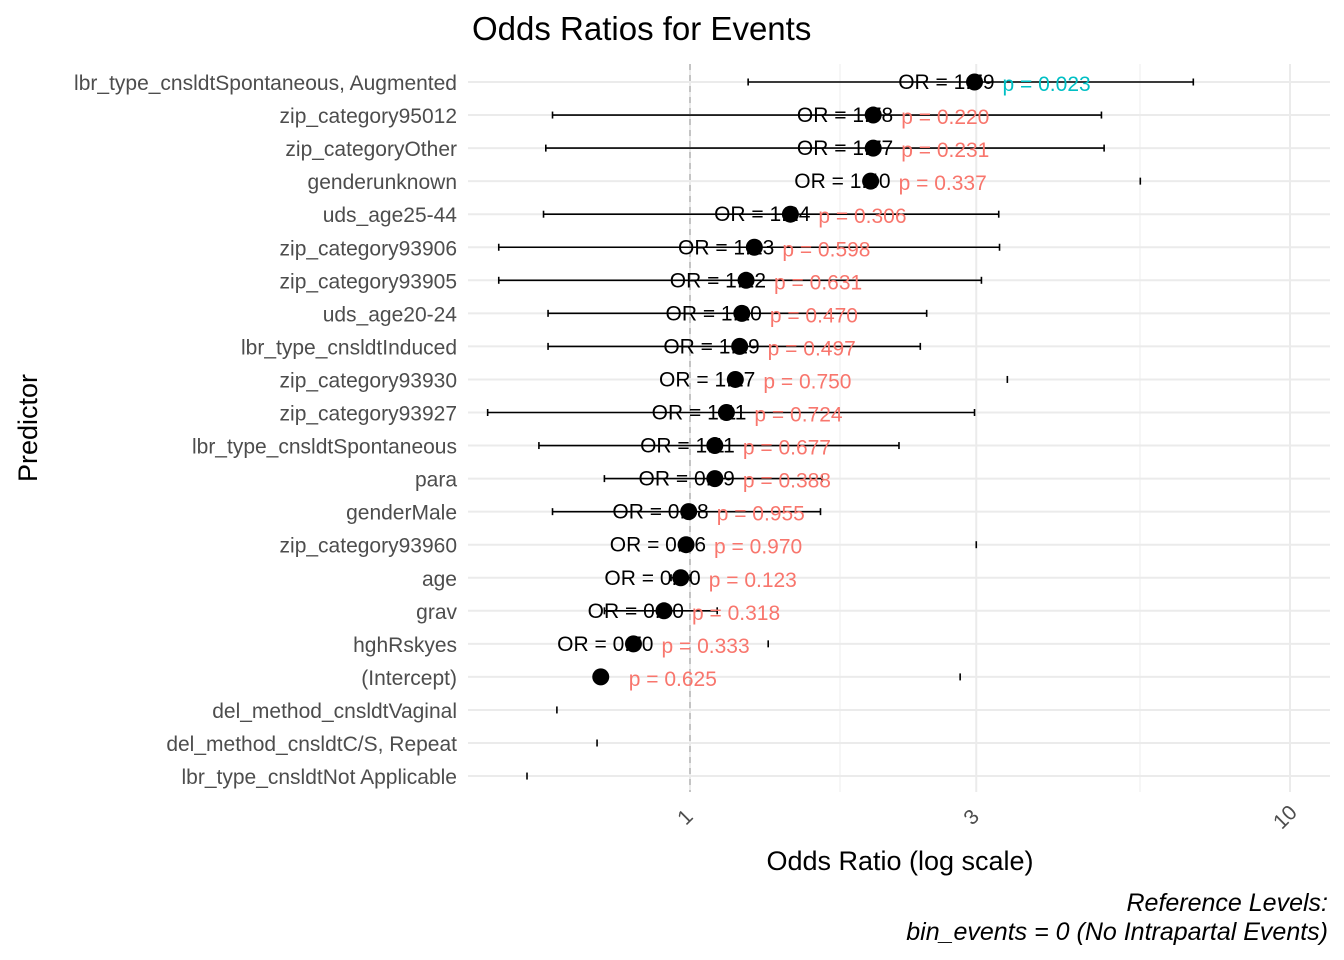  I want to click on p-value-label: p = 0.497, so click(812, 348).